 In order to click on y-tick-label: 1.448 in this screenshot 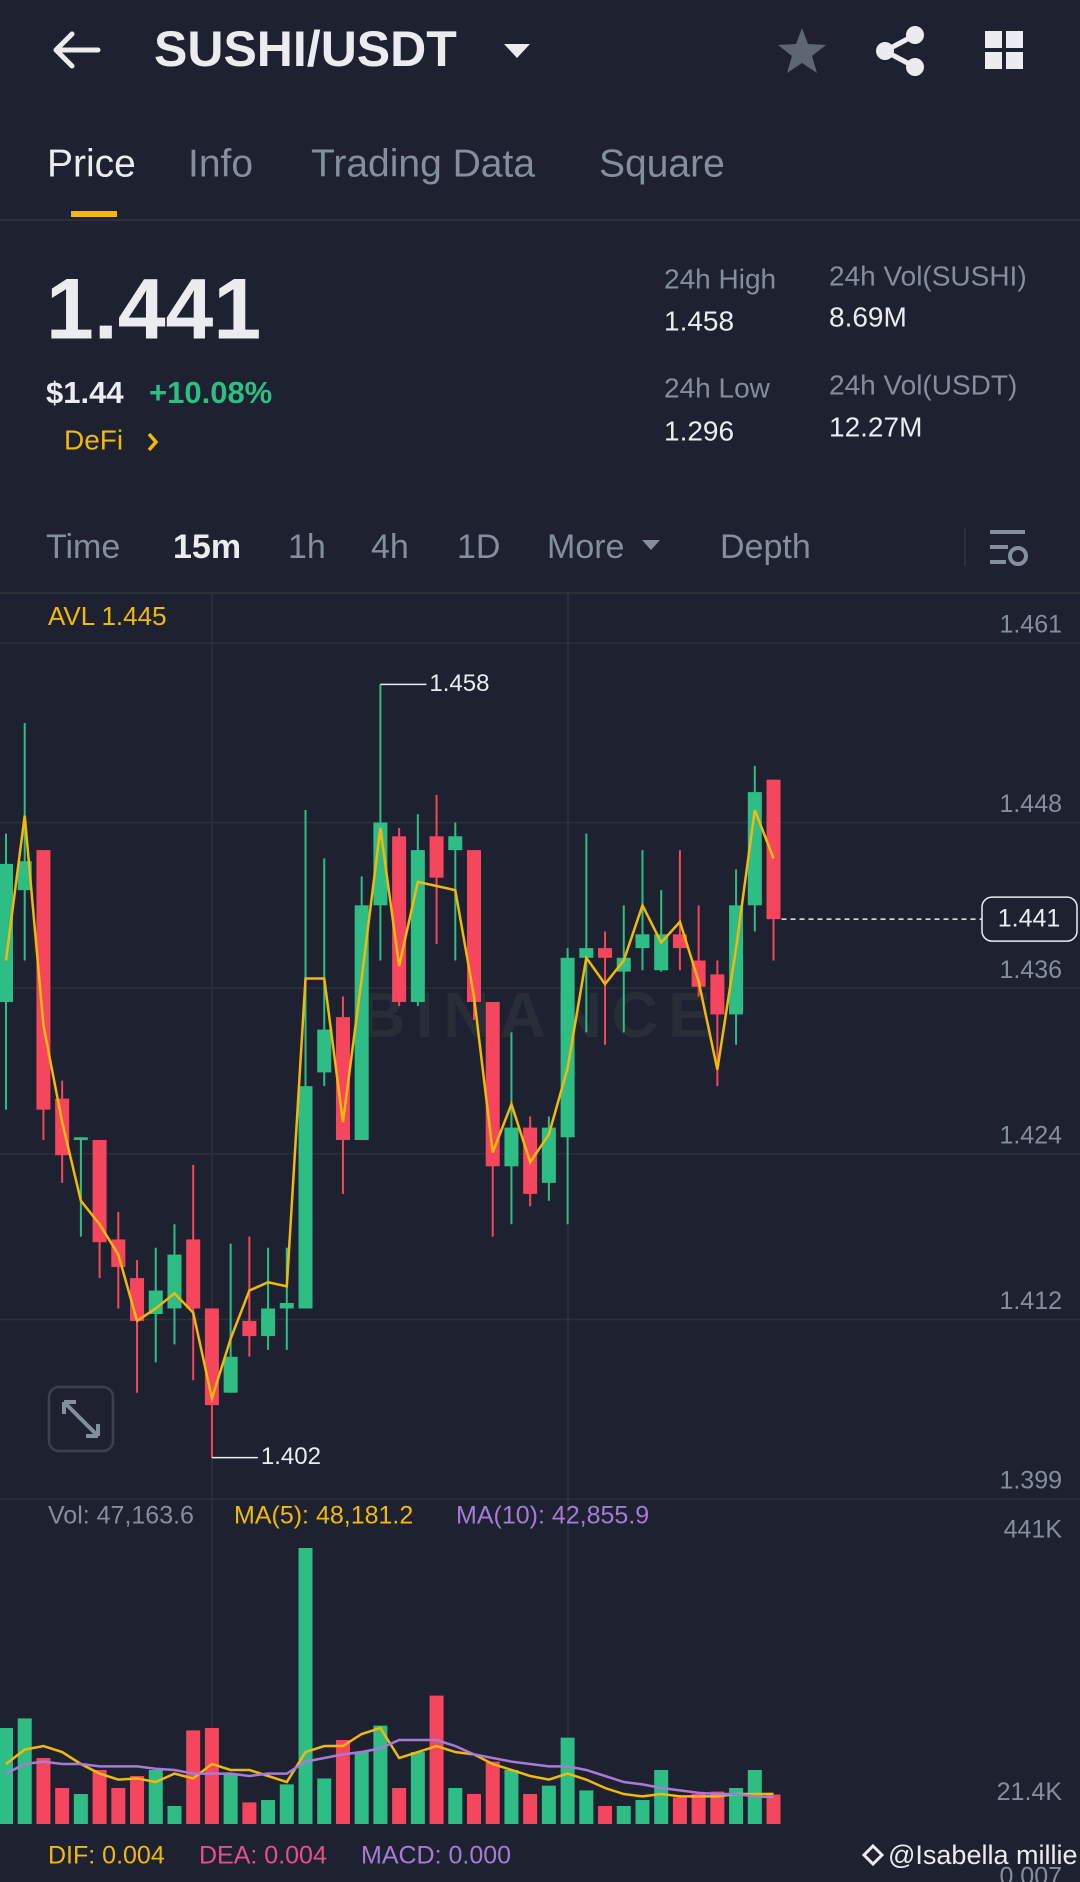, I will do `click(1030, 804)`.